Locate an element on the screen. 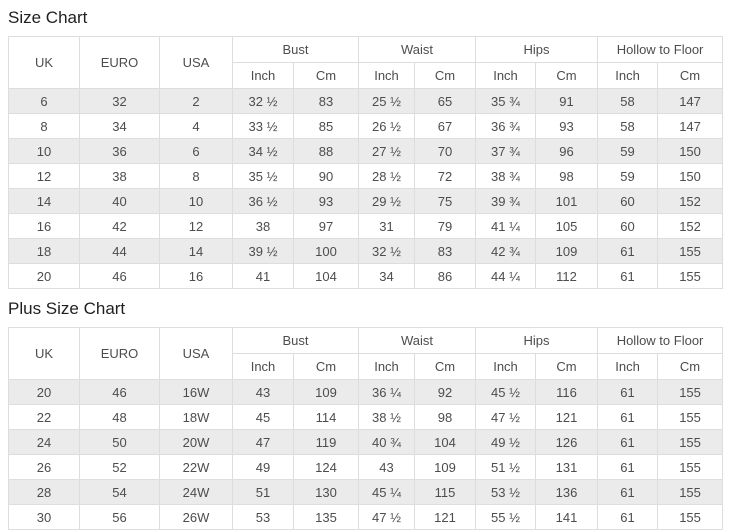  cell: 38 ¾ is located at coordinates (506, 176).